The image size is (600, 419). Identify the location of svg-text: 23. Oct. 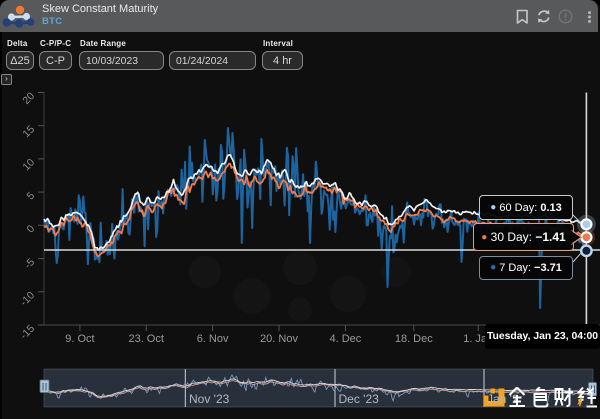
(145, 339).